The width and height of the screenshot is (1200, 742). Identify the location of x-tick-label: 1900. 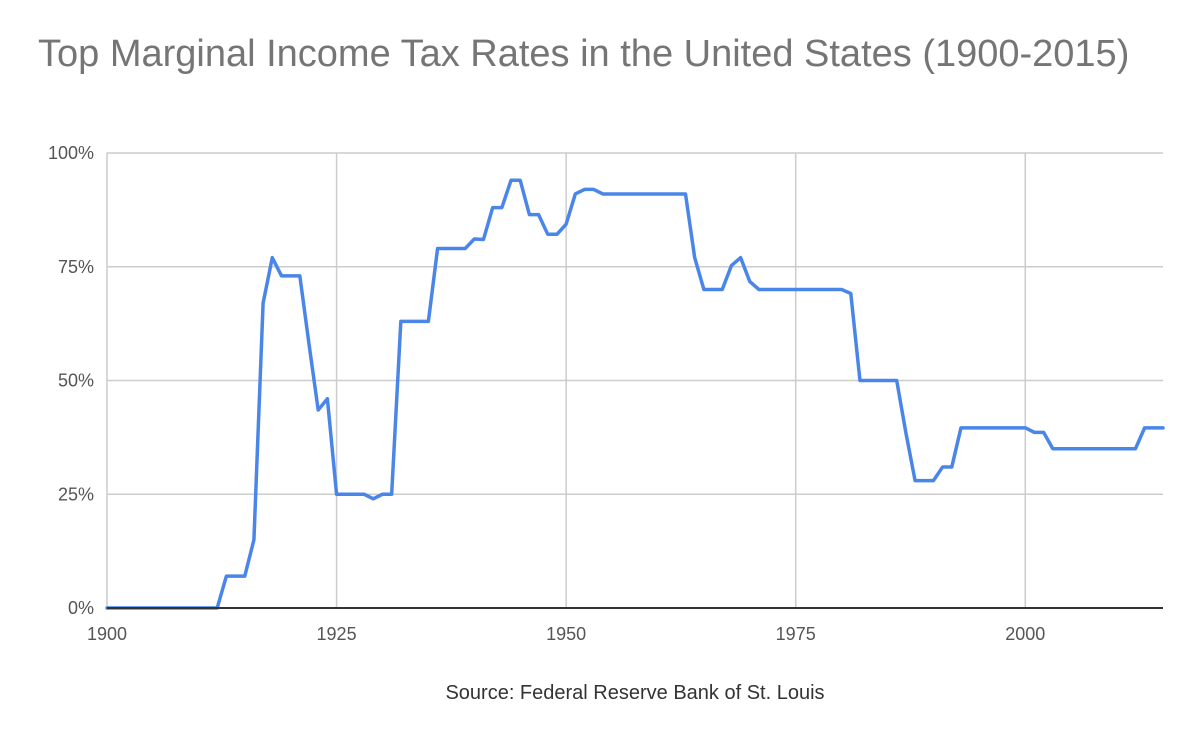
(107, 634).